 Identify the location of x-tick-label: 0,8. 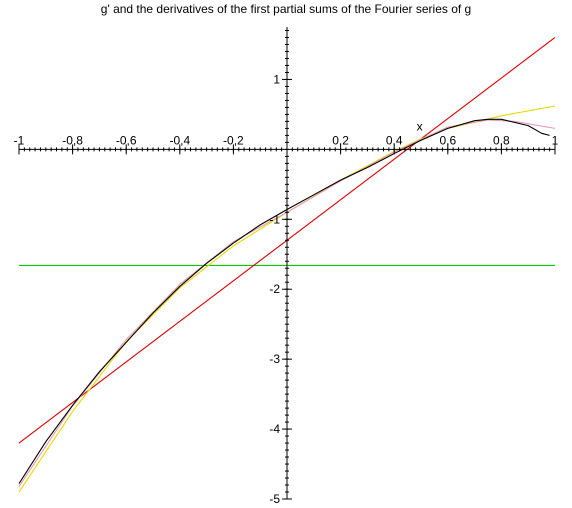
(501, 140).